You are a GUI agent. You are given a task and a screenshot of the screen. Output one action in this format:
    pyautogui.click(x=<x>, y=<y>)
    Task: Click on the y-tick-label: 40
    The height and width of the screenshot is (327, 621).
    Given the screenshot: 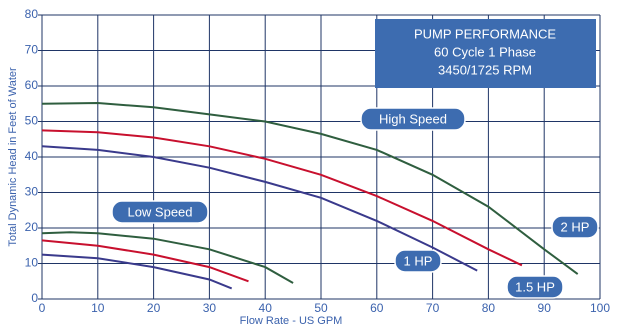 What is the action you would take?
    pyautogui.click(x=32, y=156)
    